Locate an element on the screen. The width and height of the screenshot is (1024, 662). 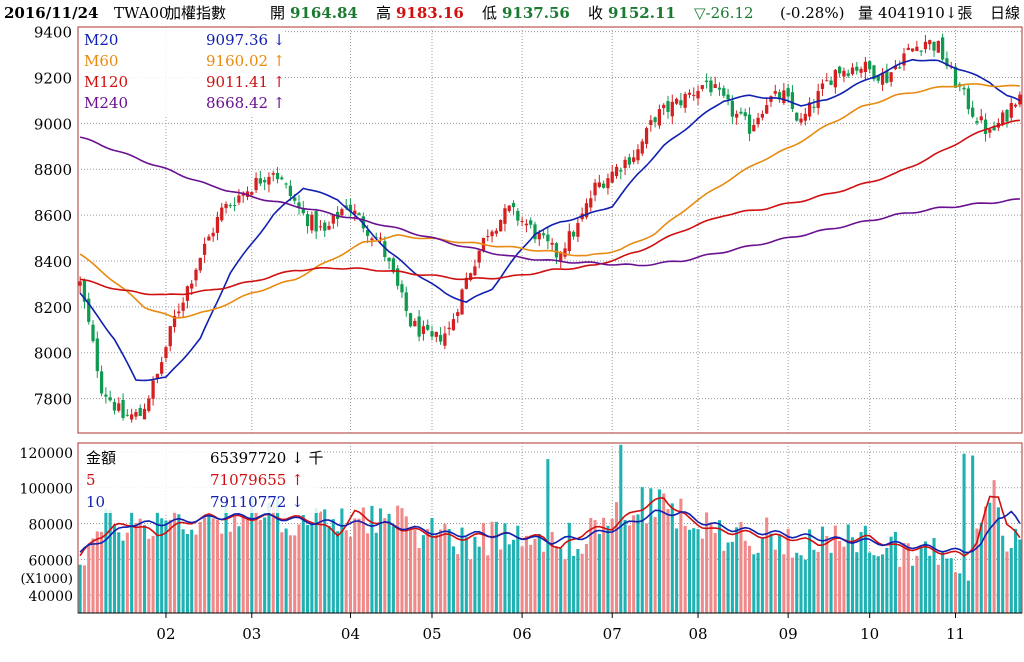
price-tick-label: 8400 is located at coordinates (53, 262).